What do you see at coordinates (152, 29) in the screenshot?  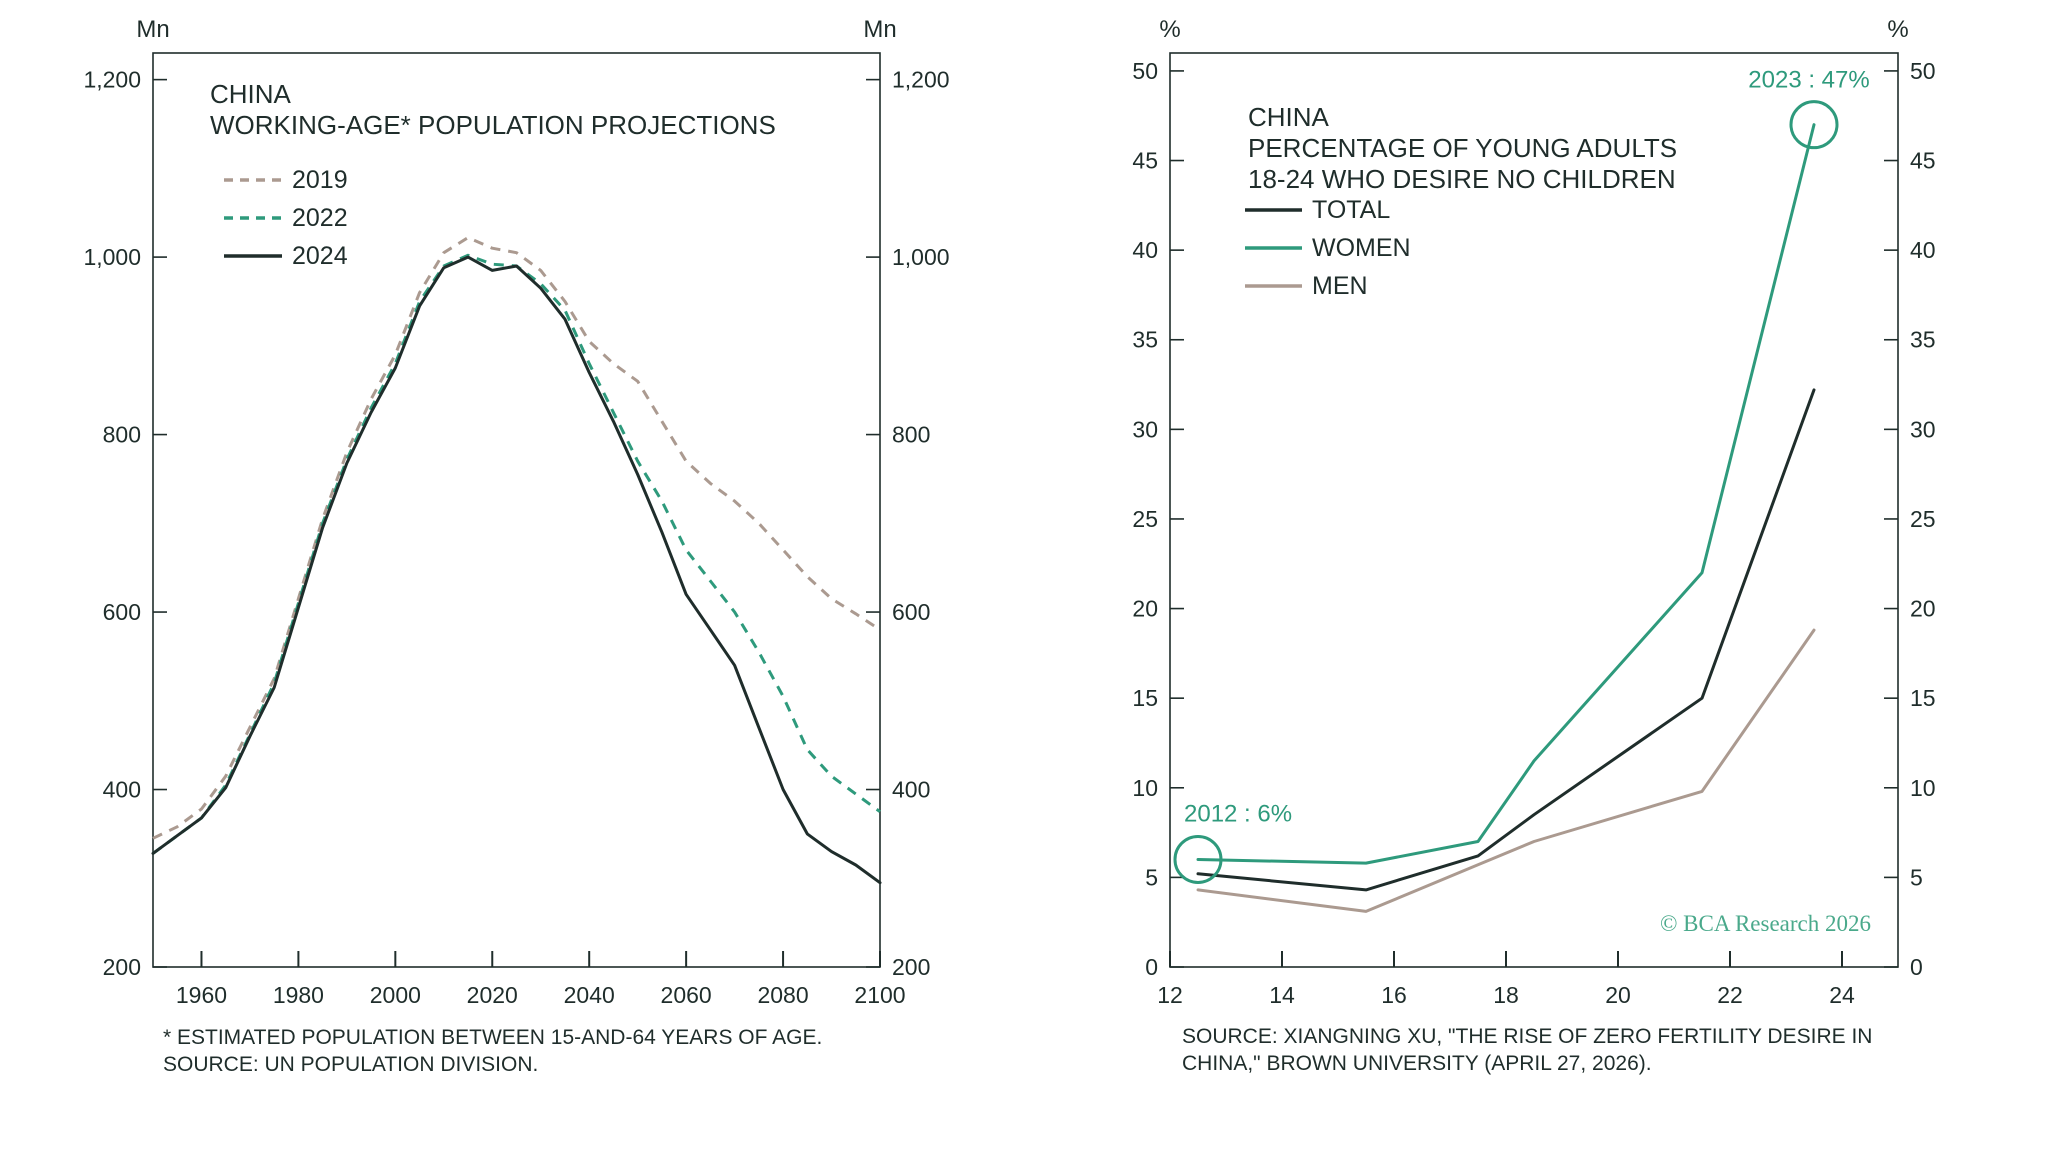 I see `left-unit-label: Mn` at bounding box center [152, 29].